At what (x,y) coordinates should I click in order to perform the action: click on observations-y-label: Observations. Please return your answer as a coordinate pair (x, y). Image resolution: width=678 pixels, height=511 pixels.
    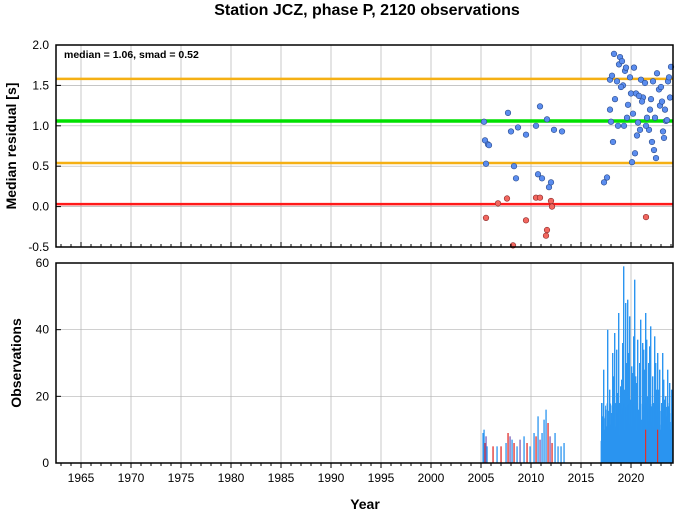
    Looking at the image, I should click on (16, 363).